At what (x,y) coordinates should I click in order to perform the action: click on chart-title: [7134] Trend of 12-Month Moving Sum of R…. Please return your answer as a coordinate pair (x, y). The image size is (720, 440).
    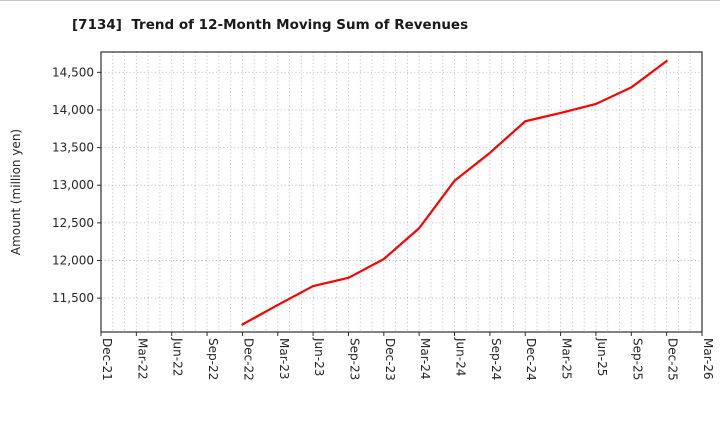
    Looking at the image, I should click on (270, 25).